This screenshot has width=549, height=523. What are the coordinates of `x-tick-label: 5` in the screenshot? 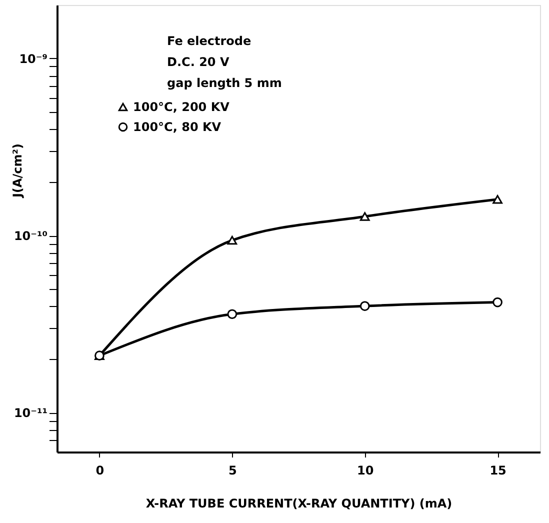 It's located at (232, 471).